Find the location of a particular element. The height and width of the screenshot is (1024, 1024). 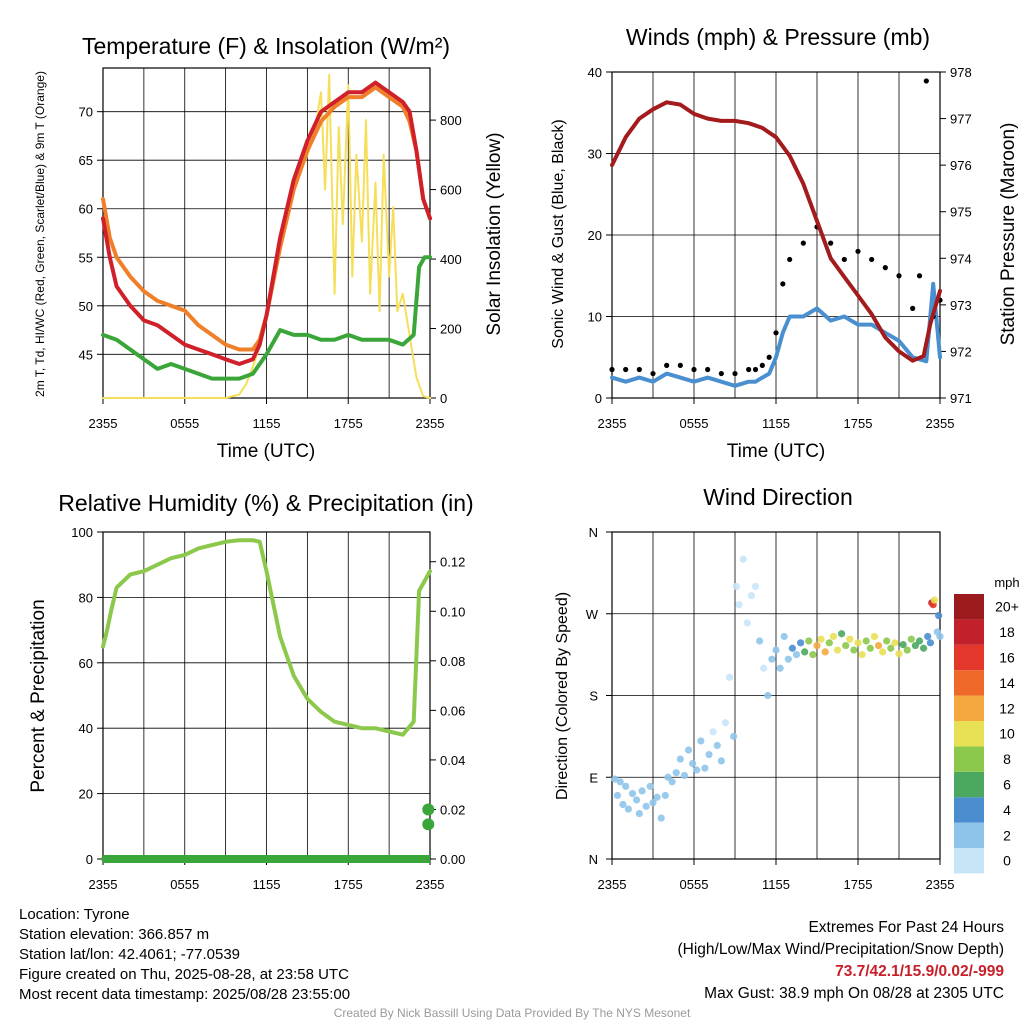

rh-y2tick-label: 0.00 is located at coordinates (452, 859).